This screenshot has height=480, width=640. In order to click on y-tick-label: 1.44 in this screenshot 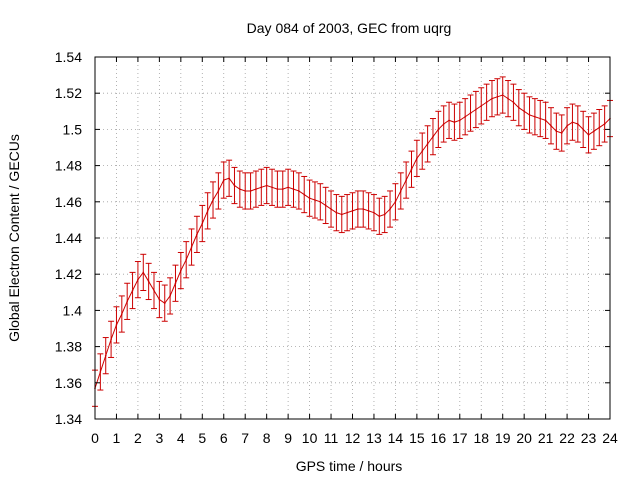, I will do `click(68, 238)`.